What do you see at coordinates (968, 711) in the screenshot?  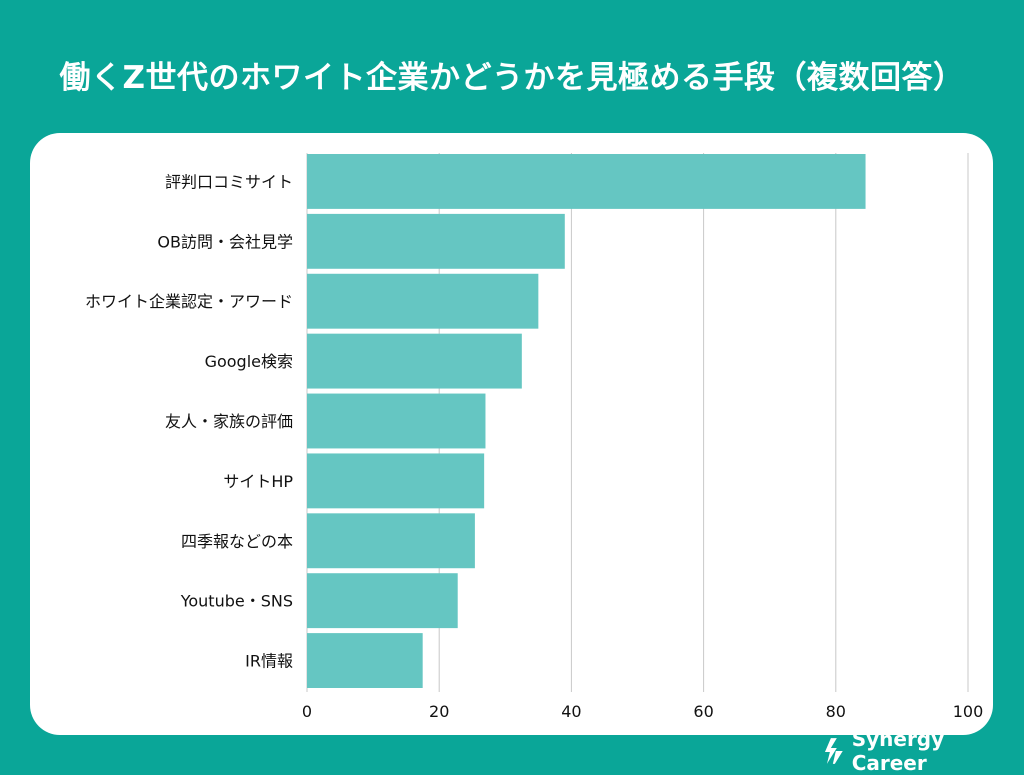 I see `x-tick-label: 100` at bounding box center [968, 711].